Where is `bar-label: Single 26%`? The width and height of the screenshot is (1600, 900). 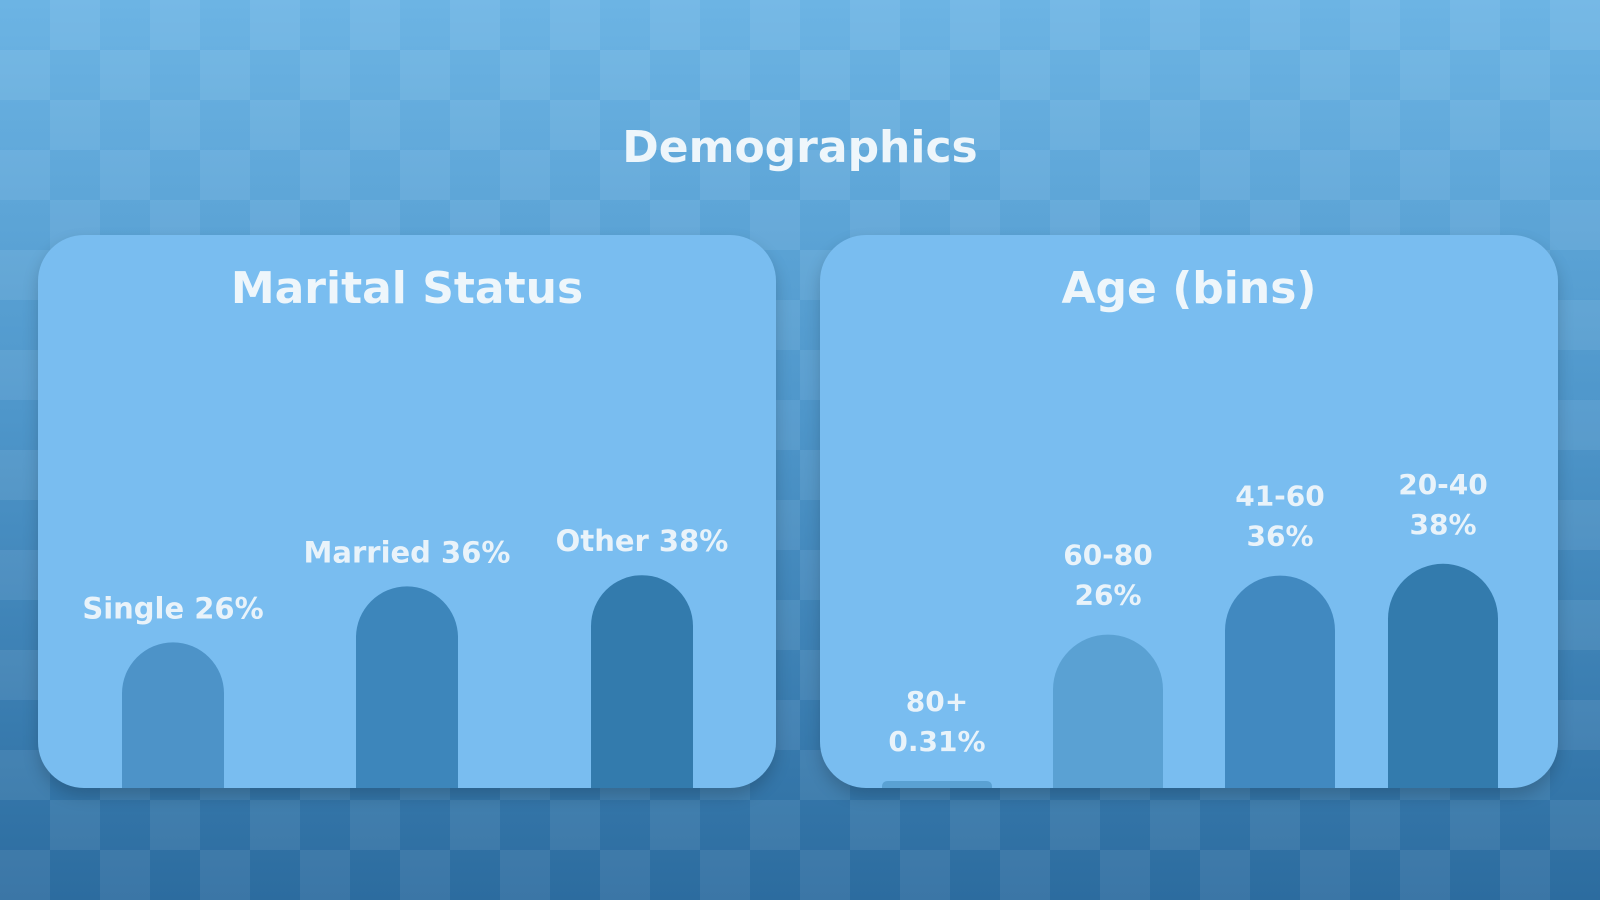 bar-label: Single 26% is located at coordinates (172, 608).